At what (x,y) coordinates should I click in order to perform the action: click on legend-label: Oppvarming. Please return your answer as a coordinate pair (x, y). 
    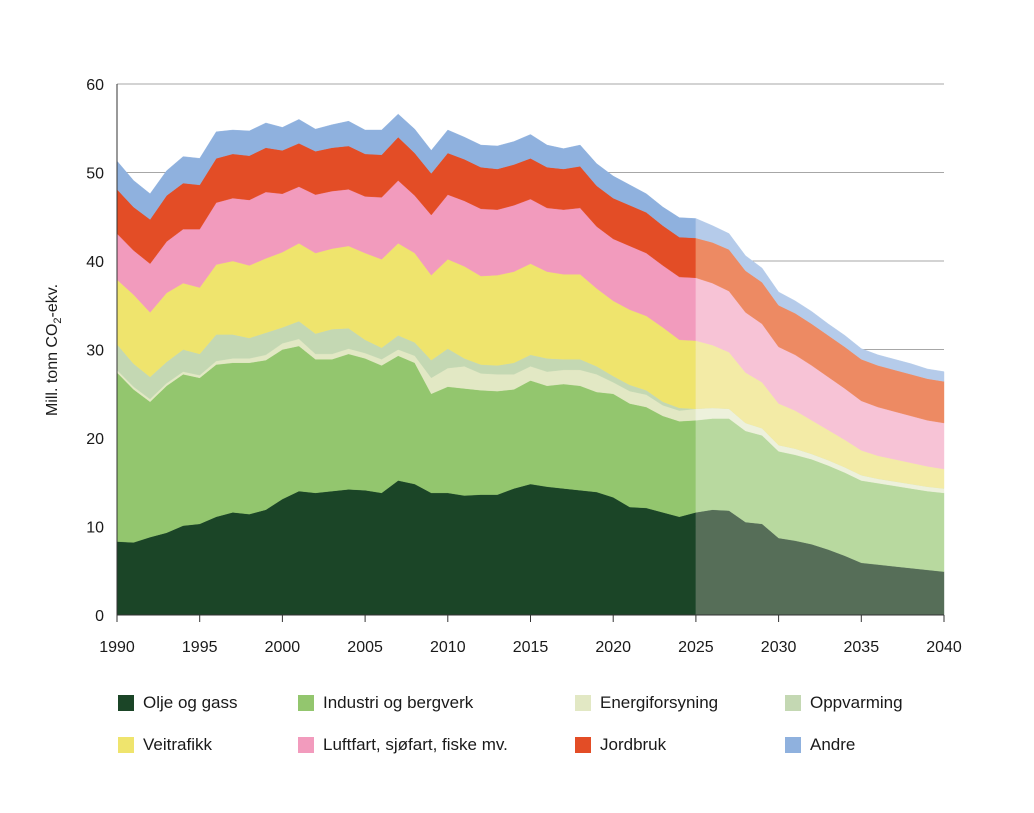
    Looking at the image, I should click on (856, 702).